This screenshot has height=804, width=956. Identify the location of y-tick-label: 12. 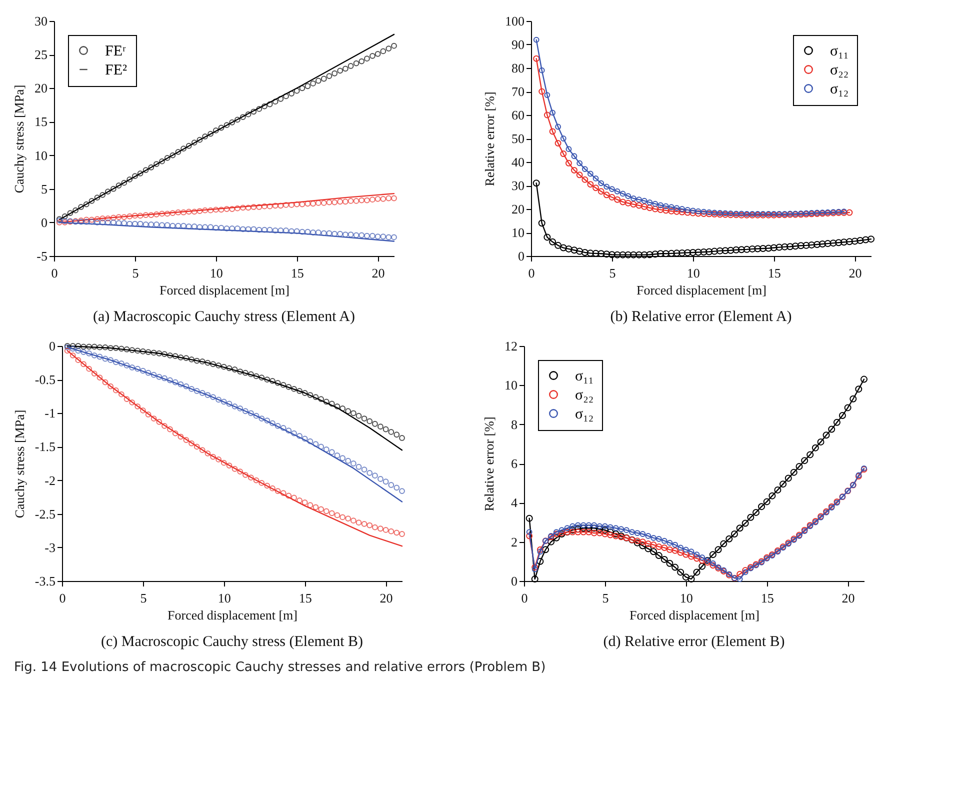
(511, 346).